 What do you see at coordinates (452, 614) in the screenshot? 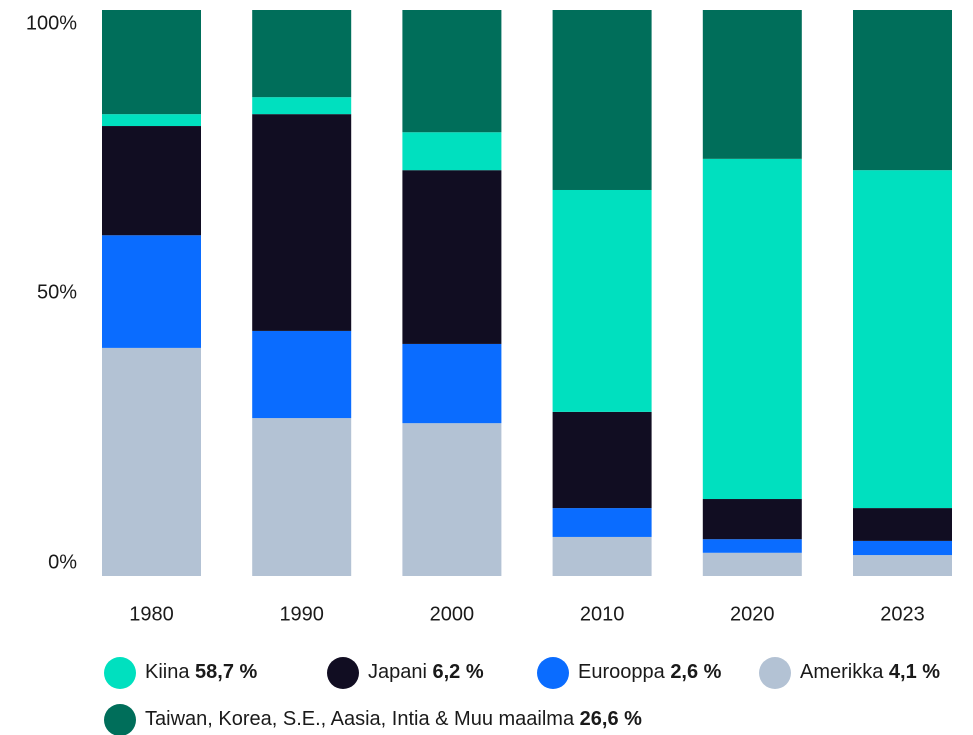
I see `x-tick-label: 2000` at bounding box center [452, 614].